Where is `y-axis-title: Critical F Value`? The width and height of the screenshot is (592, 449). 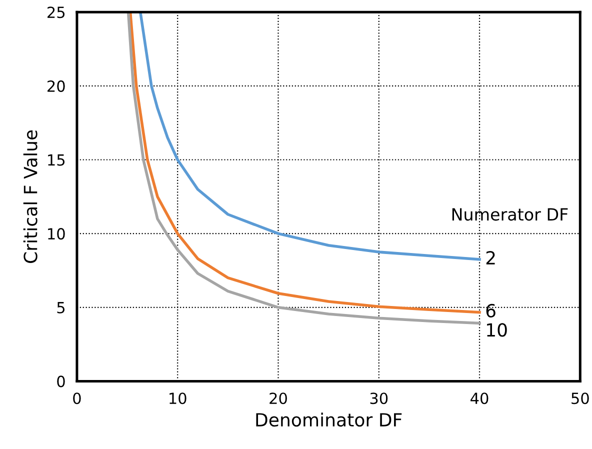
y-axis-title: Critical F Value is located at coordinates (30, 196).